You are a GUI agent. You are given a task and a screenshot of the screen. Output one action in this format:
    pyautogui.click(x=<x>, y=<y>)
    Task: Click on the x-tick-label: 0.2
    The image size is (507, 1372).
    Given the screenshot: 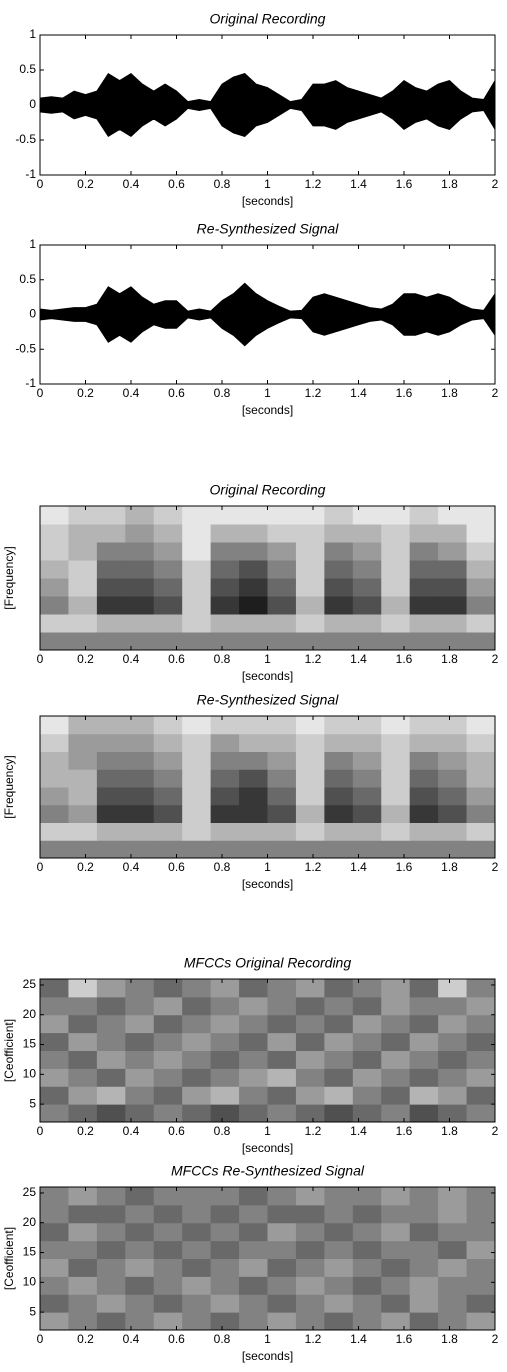 What is the action you would take?
    pyautogui.click(x=85, y=1339)
    